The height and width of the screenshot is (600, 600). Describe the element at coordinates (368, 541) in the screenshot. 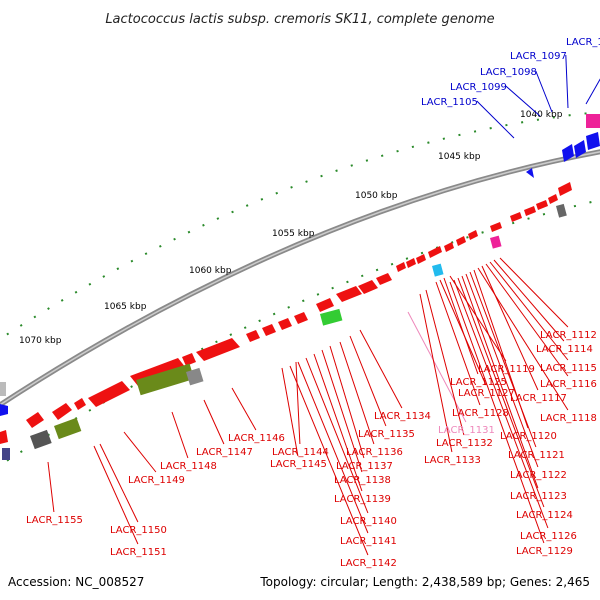

I see `gene-label: LACR_1141` at that location.